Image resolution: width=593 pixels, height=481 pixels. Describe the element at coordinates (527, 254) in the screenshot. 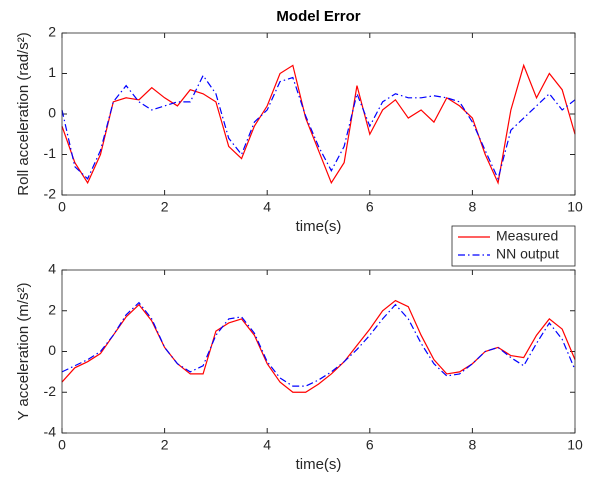

I see `legend-label: NN output` at that location.